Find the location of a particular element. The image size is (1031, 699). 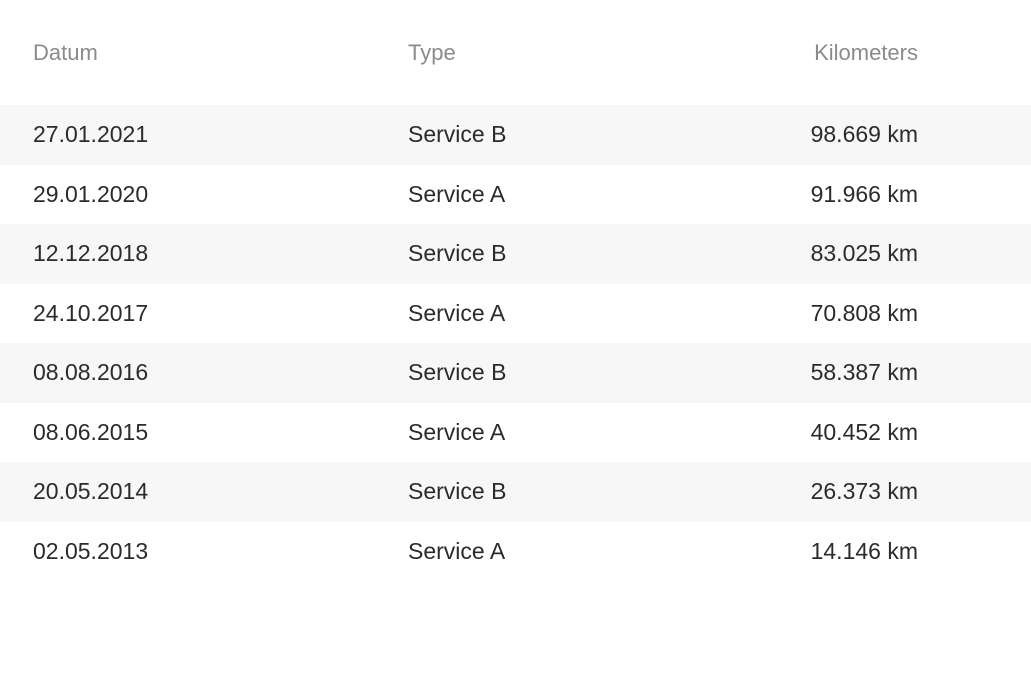

cell-datum: 12.12.2018 is located at coordinates (187, 254).